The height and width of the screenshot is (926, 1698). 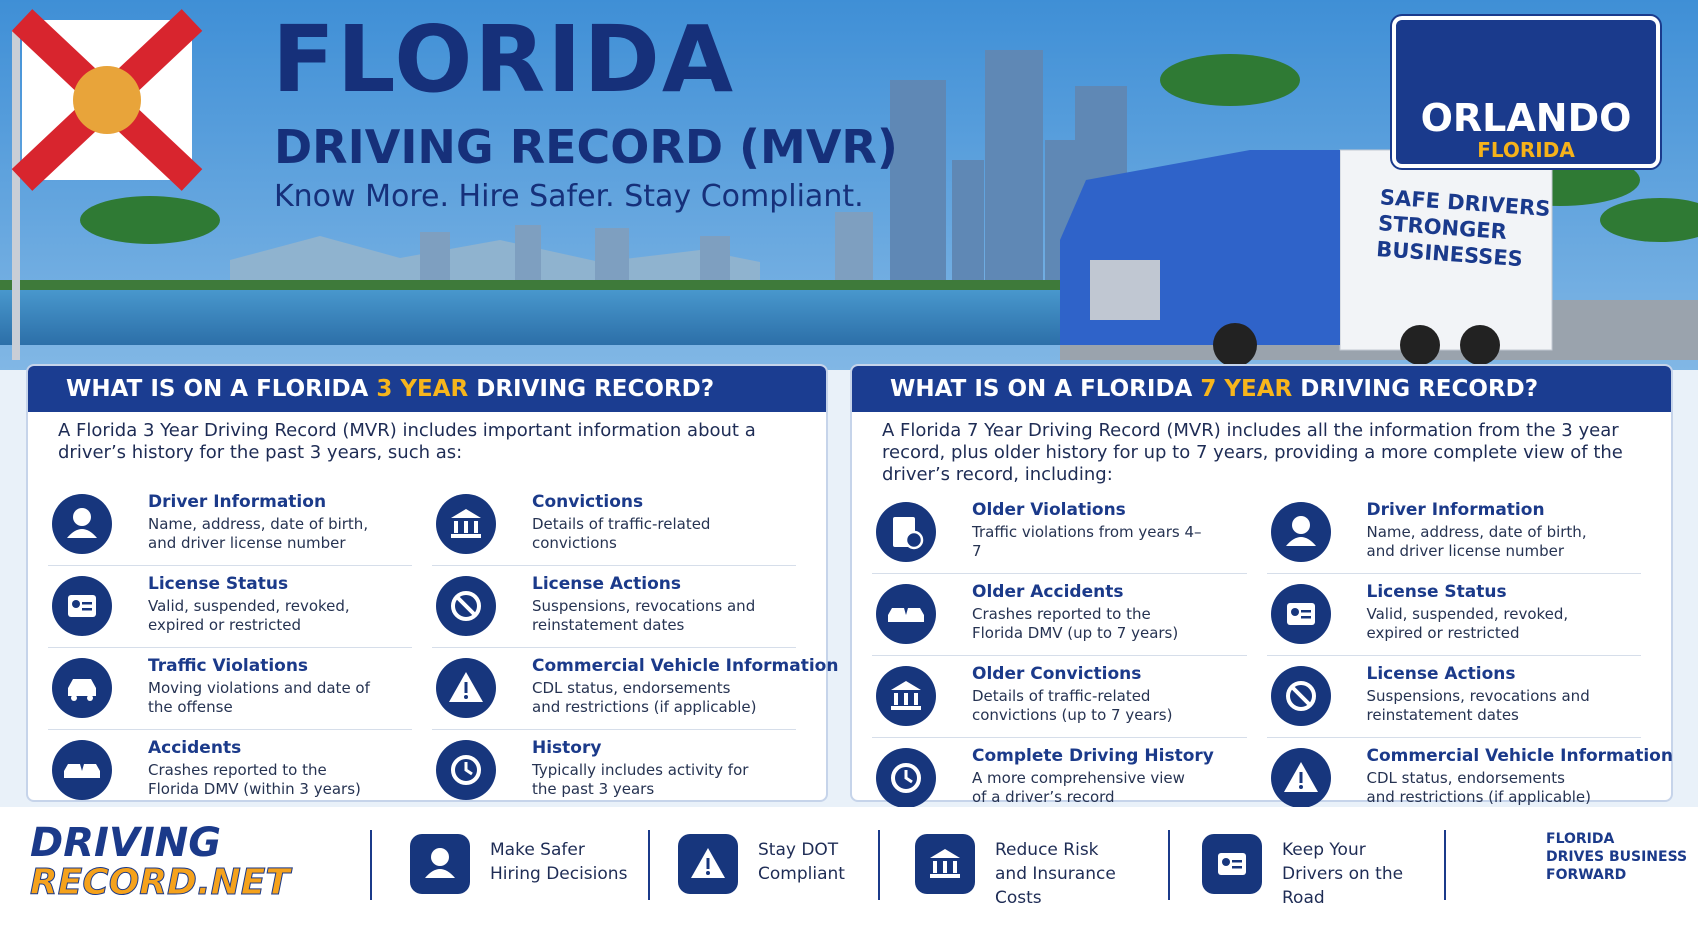 I want to click on orlando-sign: ORLANDO FLORIDA, so click(x=1526, y=92).